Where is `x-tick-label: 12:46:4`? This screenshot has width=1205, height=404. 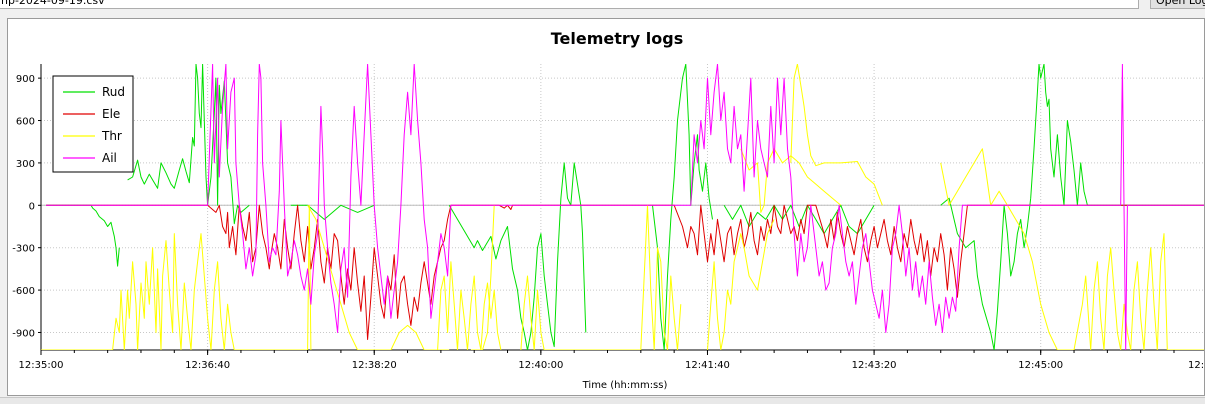
x-tick-label: 12:46:4 is located at coordinates (1196, 365).